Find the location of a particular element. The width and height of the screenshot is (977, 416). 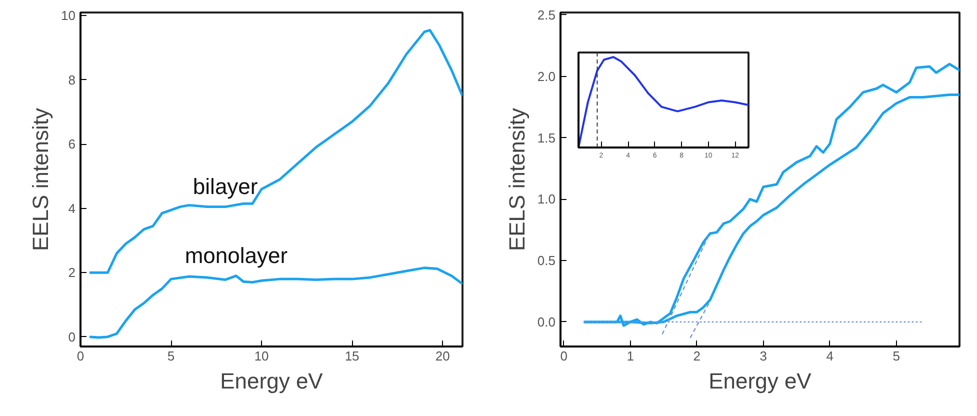

x-tick-label: 10 is located at coordinates (261, 356).